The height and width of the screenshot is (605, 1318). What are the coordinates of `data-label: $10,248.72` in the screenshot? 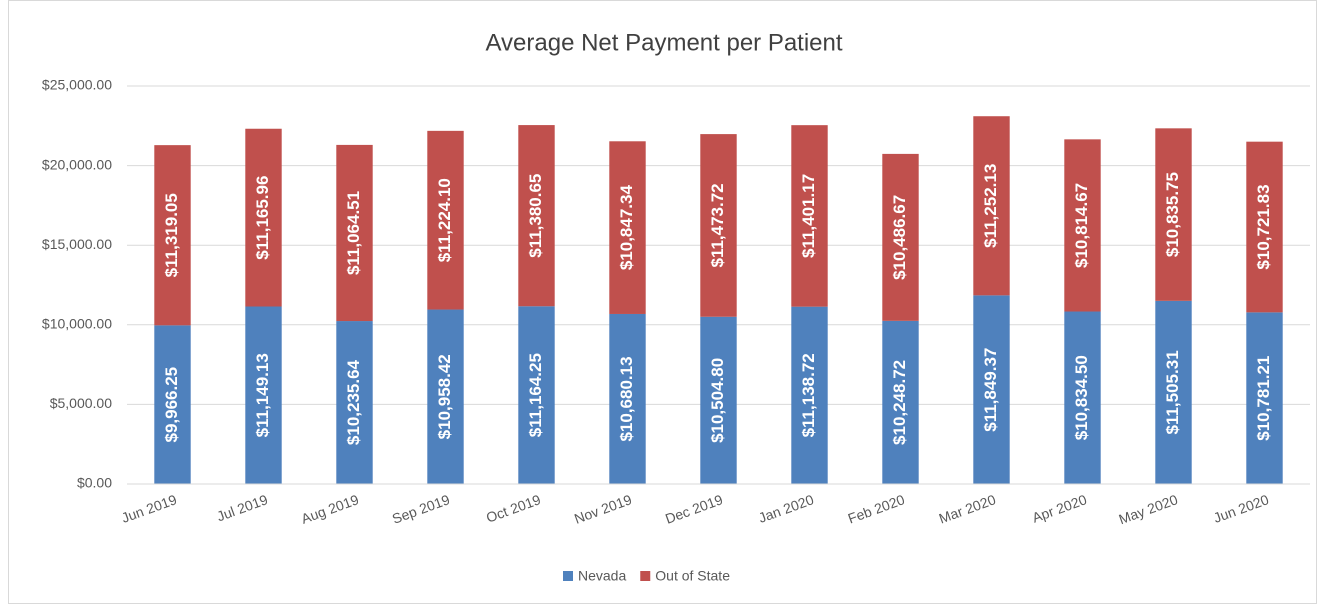 It's located at (899, 402).